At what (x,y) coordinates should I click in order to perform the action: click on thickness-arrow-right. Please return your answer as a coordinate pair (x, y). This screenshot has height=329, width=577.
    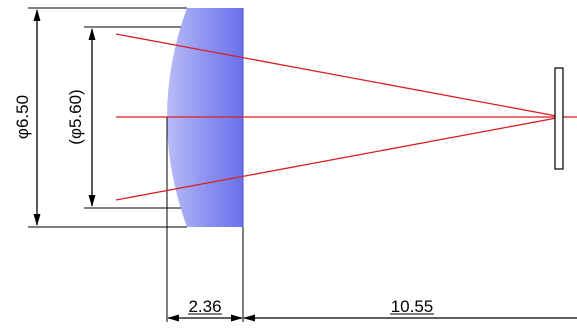
    Looking at the image, I should click on (237, 318).